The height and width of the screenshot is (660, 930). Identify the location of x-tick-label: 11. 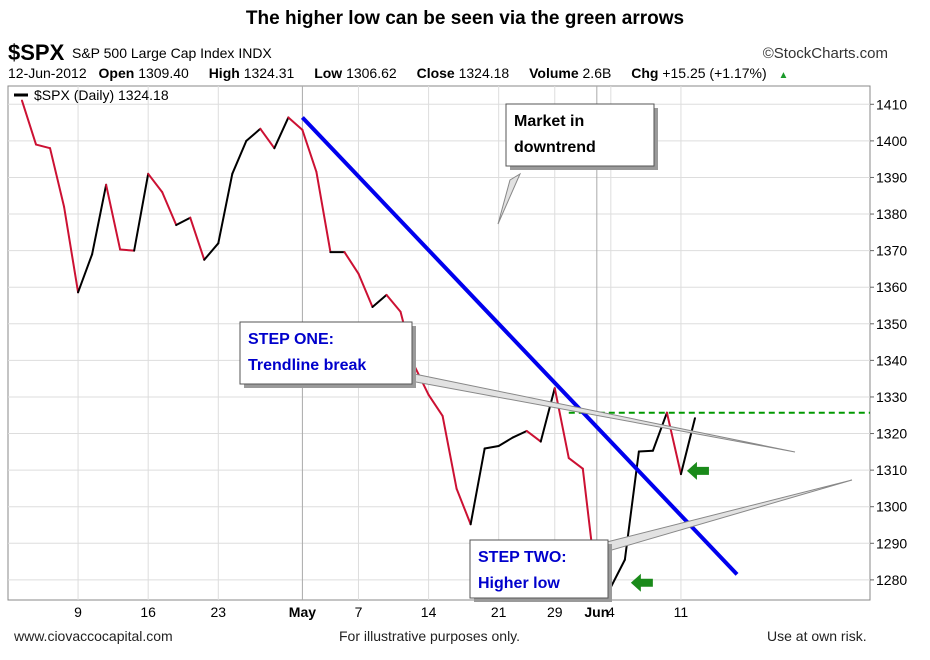
(681, 612).